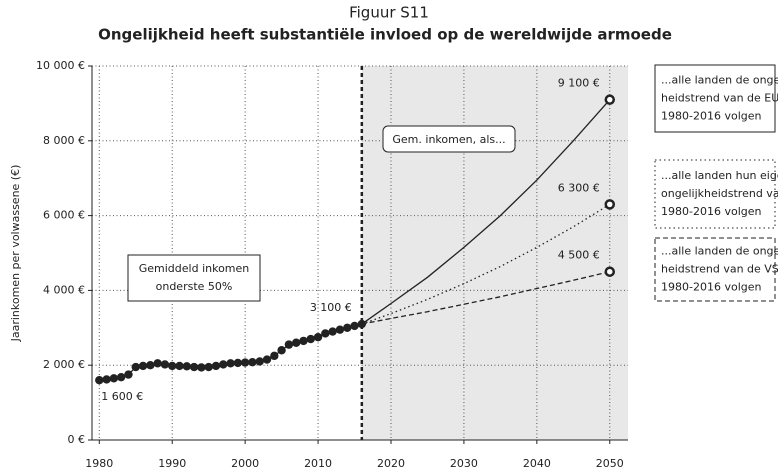 The width and height of the screenshot is (778, 473). I want to click on y-tick-label: 8 000 €, so click(64, 140).